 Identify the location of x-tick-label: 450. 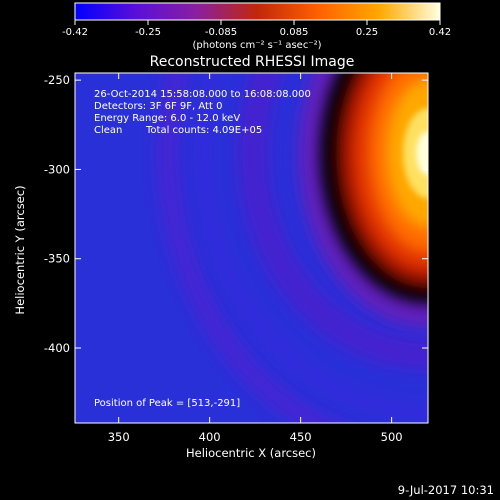
(301, 437).